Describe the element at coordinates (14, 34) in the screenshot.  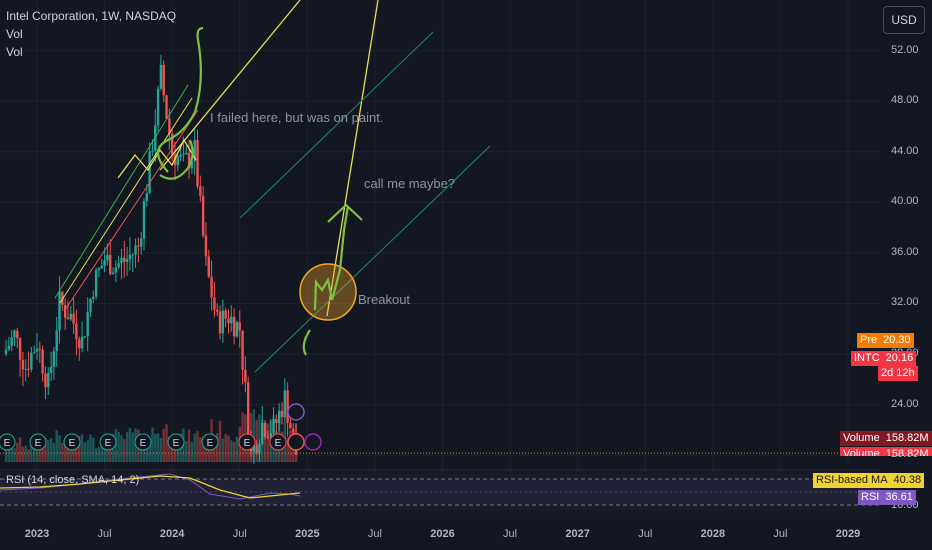
I see `indicator-vol-1: Vol` at that location.